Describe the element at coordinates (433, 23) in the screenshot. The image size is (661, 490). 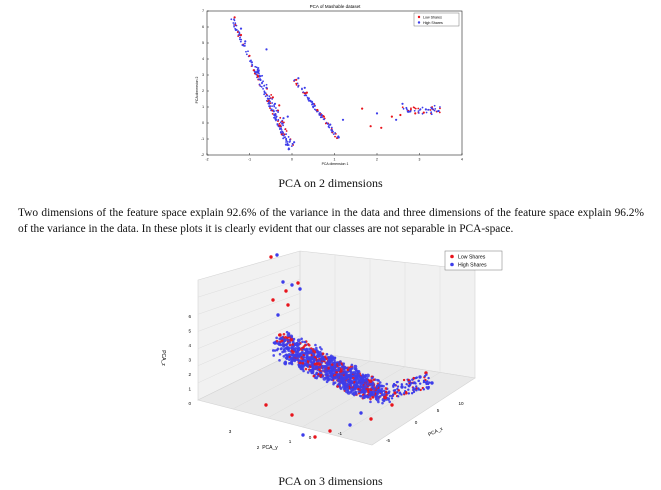
I see `legend-label-high: High Shares` at that location.